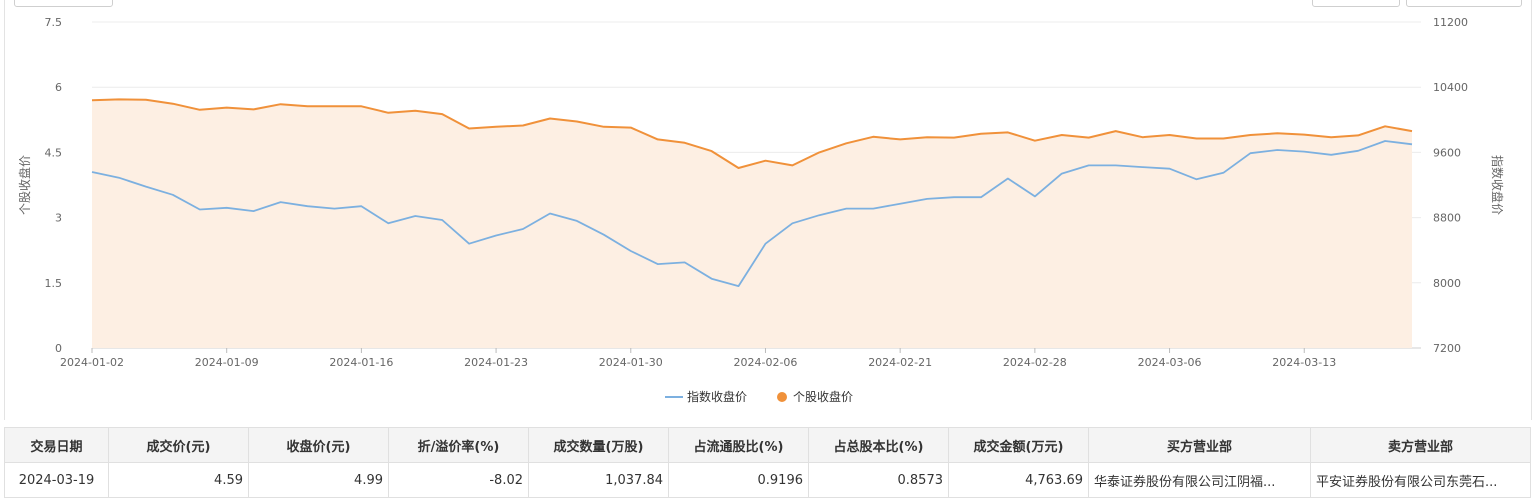  I want to click on legend-item-index: 指数收盘价, so click(706, 396).